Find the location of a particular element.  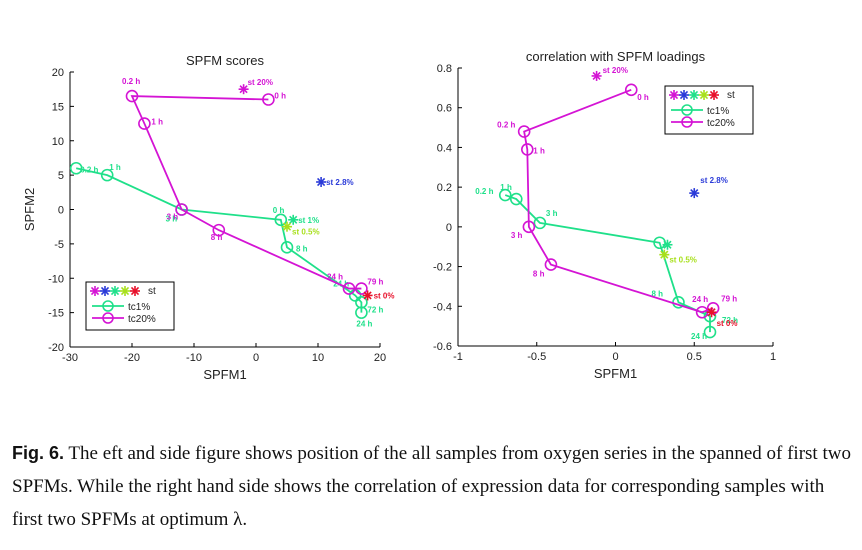

y-tick-label: -0.2 is located at coordinates (442, 268).